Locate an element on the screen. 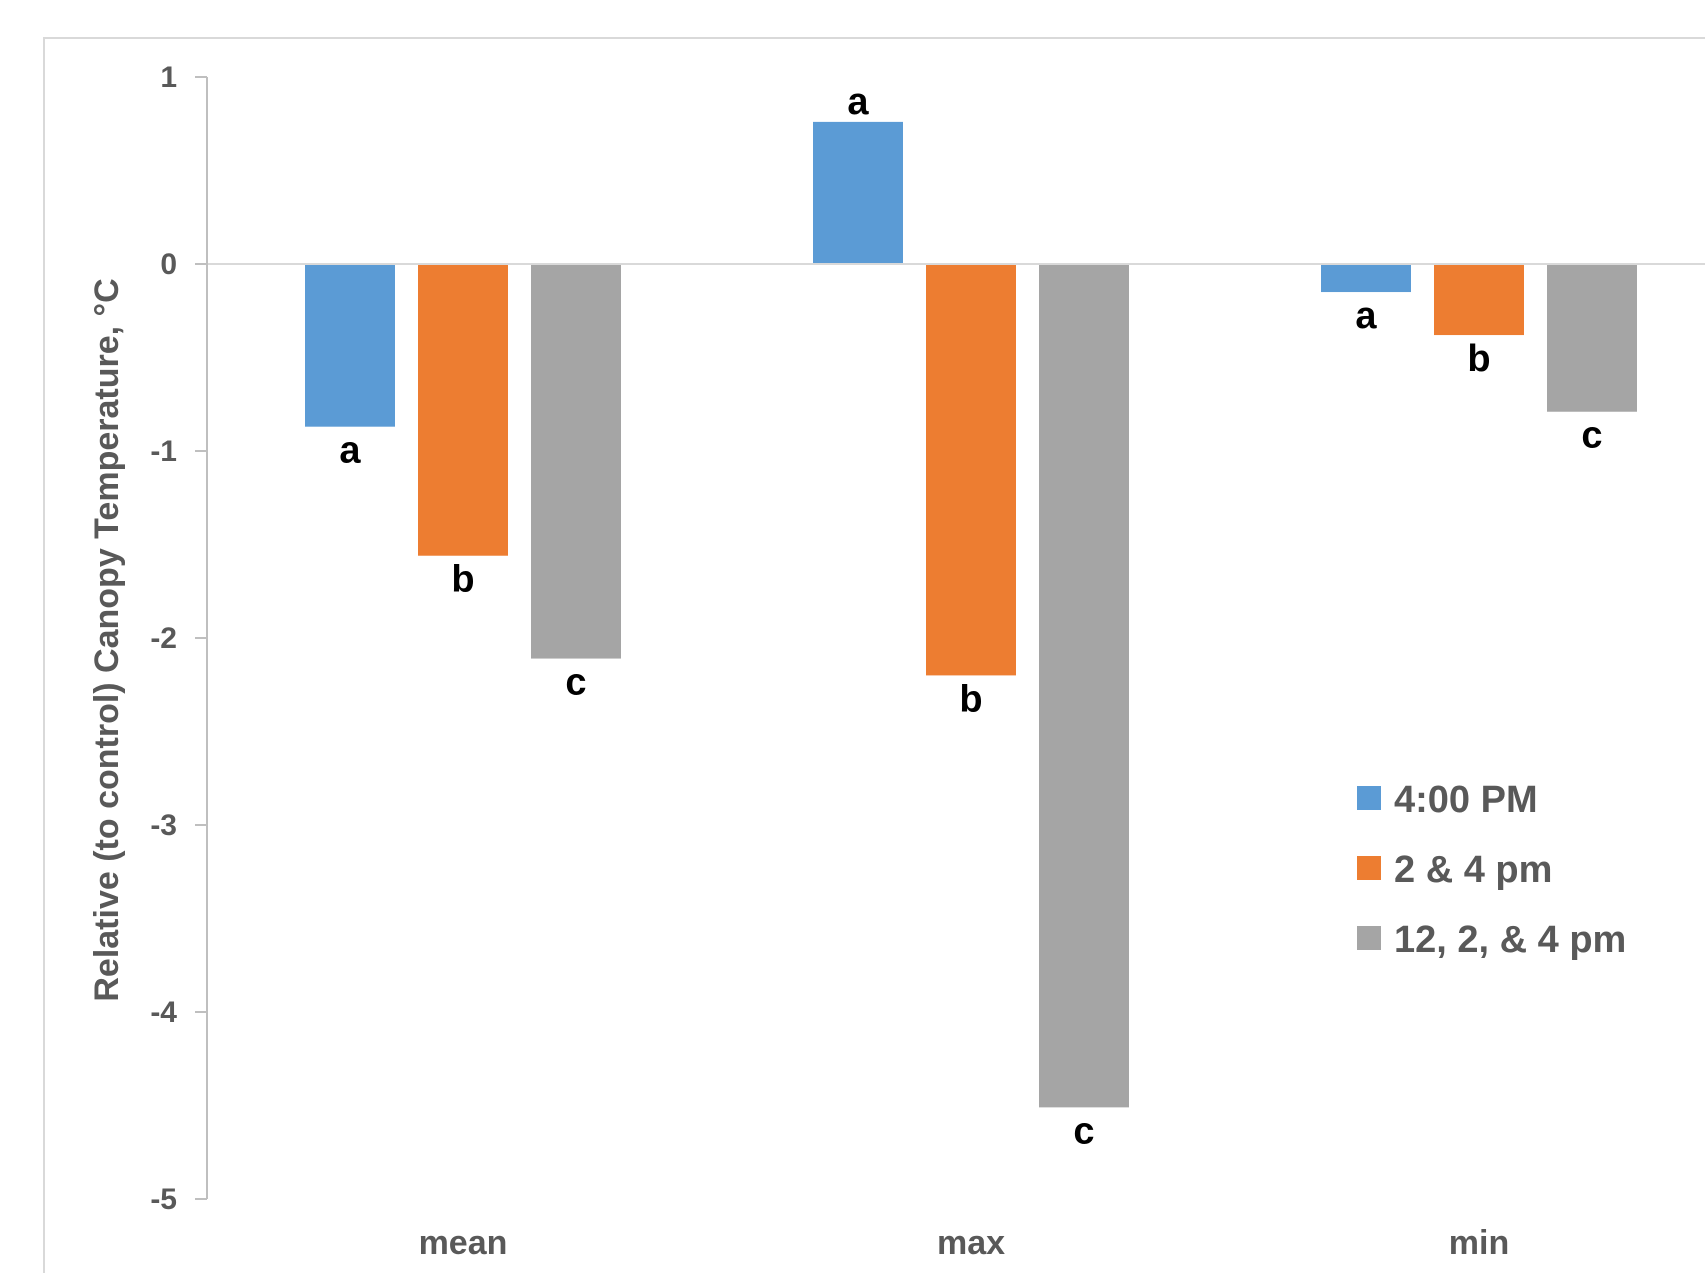 This screenshot has height=1278, width=1705. y-tick-label: 1 is located at coordinates (168, 77).